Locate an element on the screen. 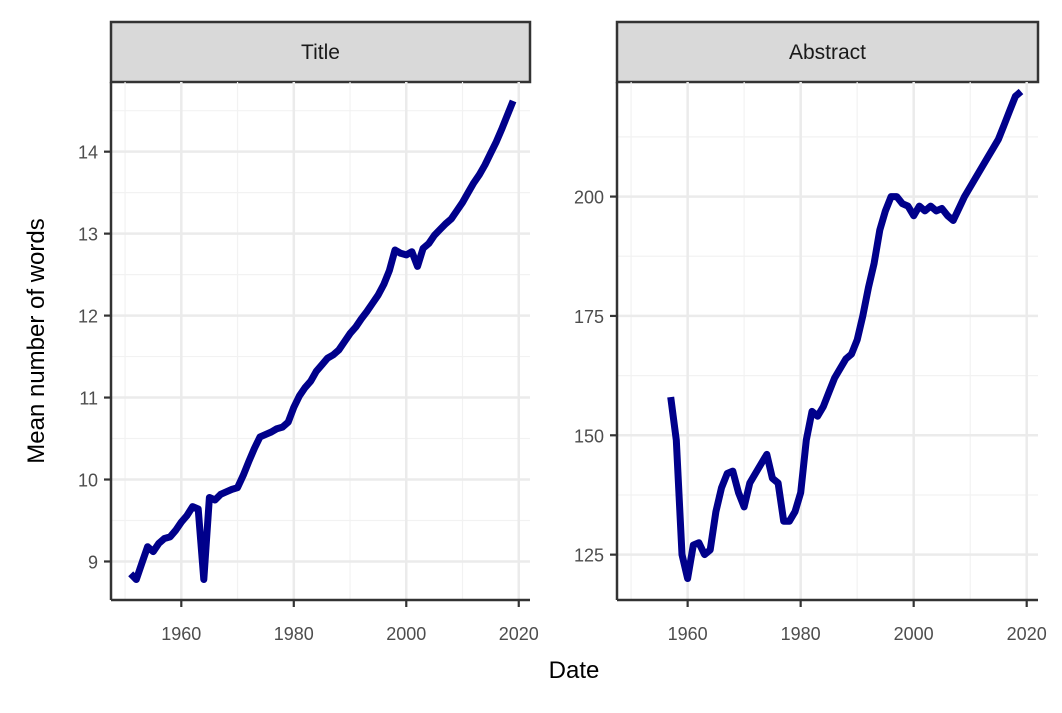  panel-title-y-tick-label: 14 is located at coordinates (88, 153).